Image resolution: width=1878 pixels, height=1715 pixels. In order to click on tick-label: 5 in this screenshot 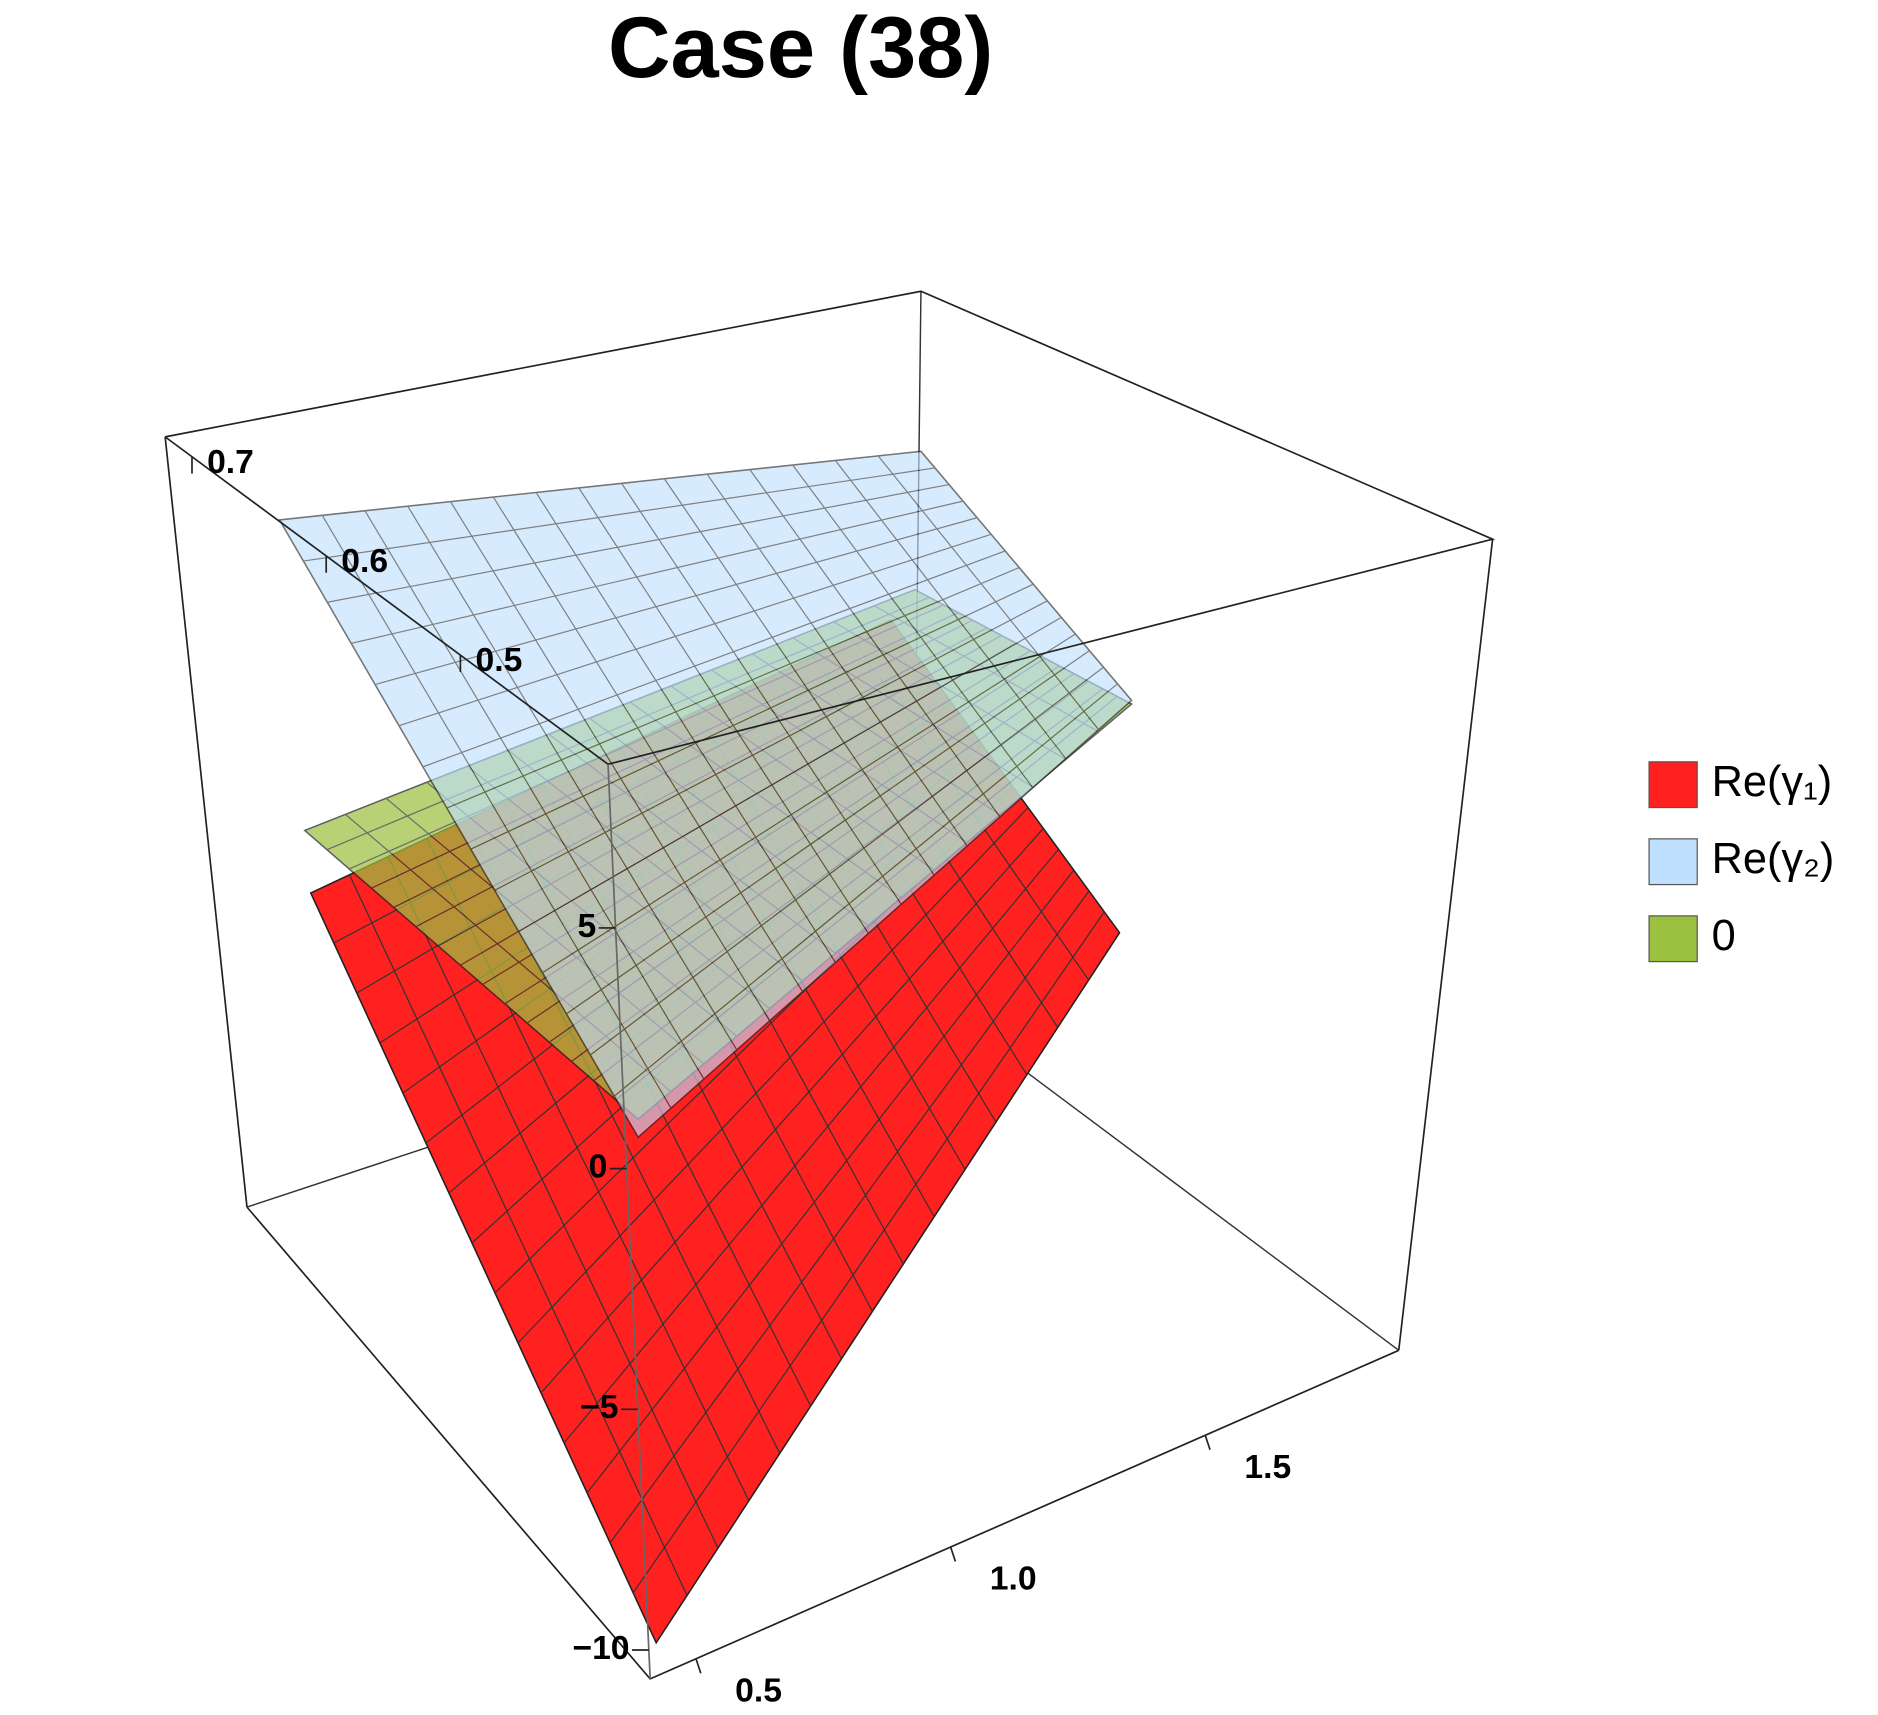, I will do `click(587, 926)`.